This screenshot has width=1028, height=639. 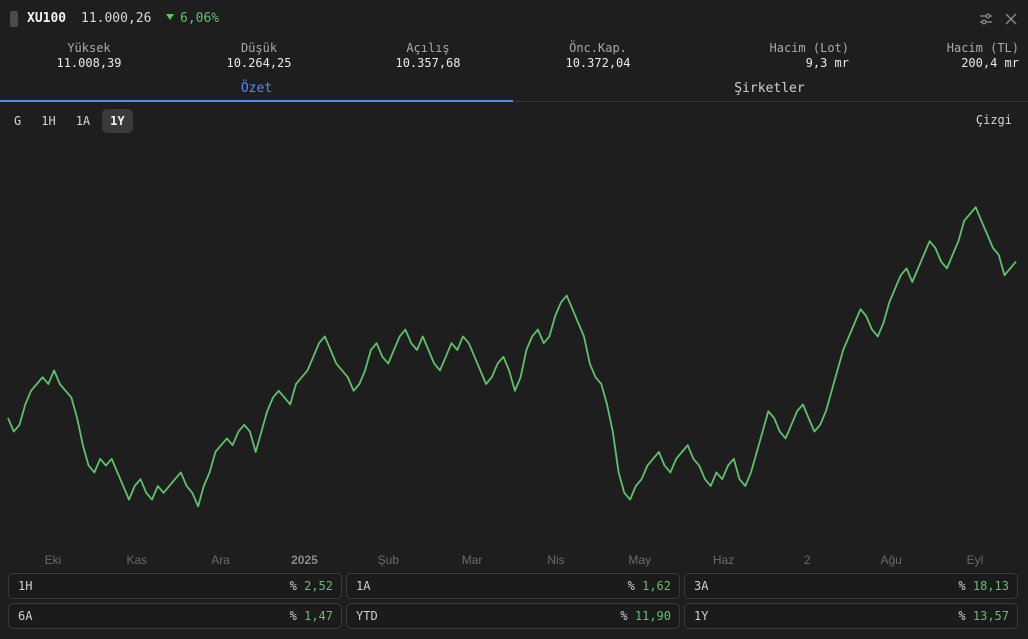 What do you see at coordinates (47, 18) in the screenshot?
I see `symbol-name: XU100` at bounding box center [47, 18].